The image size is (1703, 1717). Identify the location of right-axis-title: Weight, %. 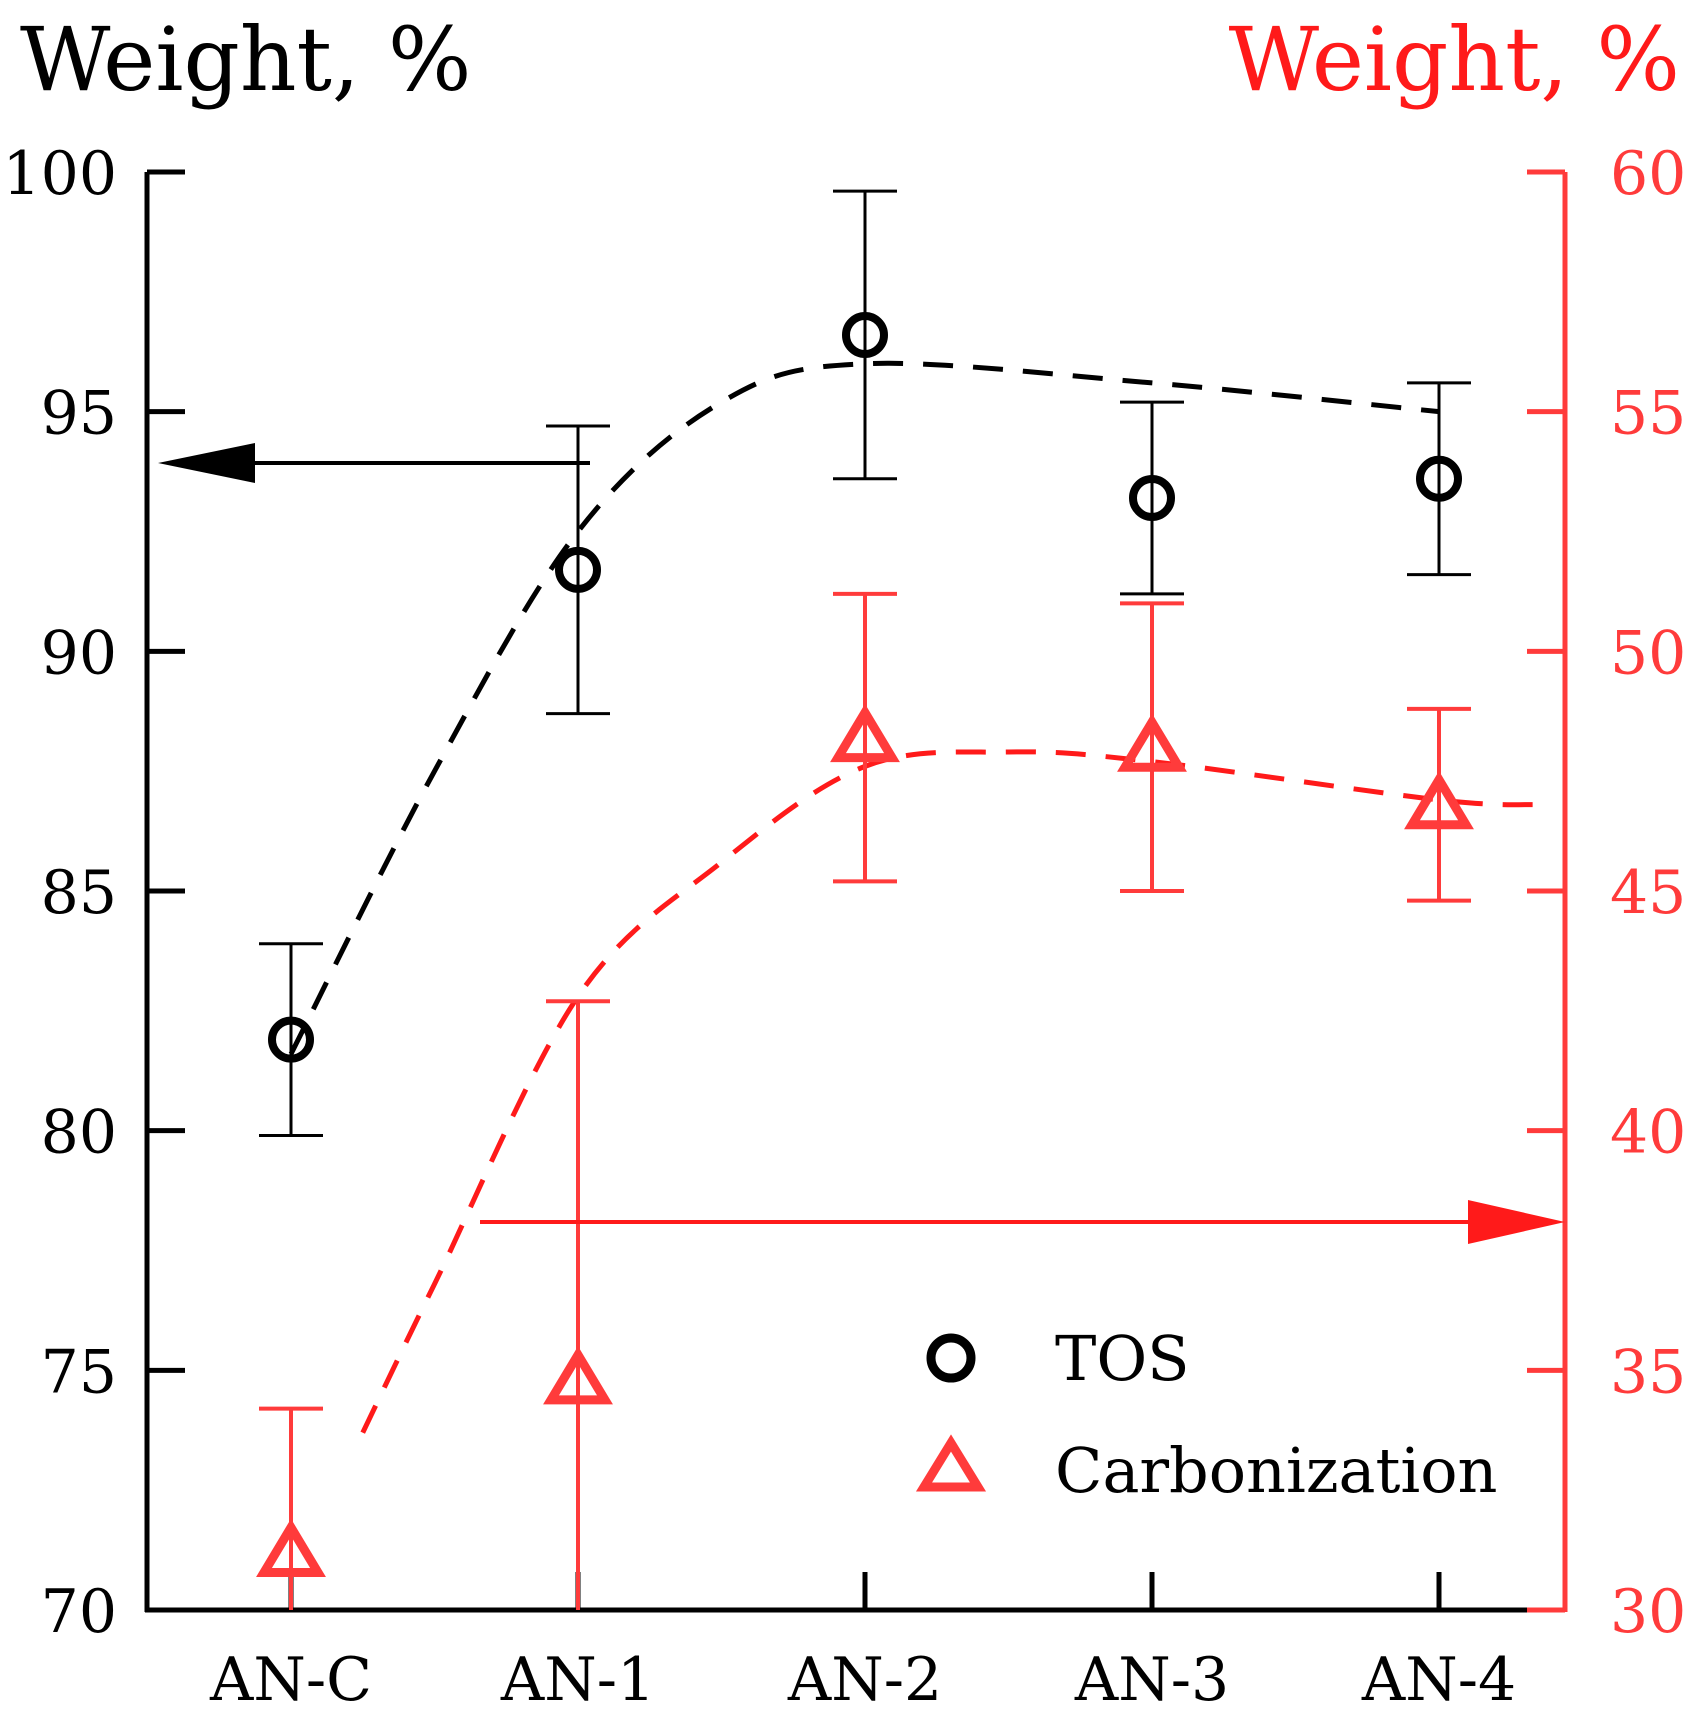
(1454, 59).